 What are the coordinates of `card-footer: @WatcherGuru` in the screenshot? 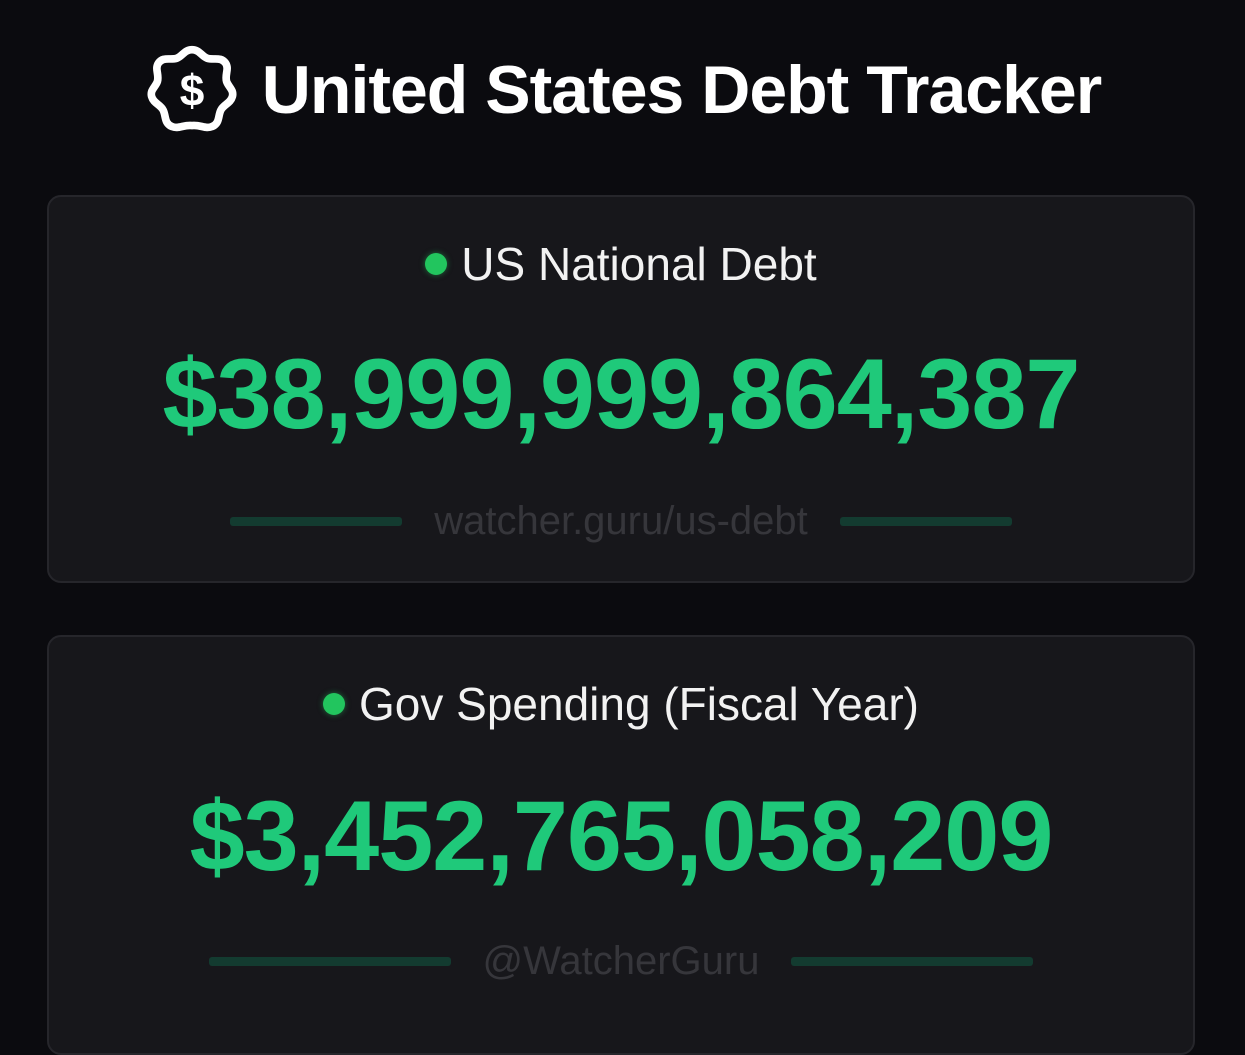 It's located at (621, 961).